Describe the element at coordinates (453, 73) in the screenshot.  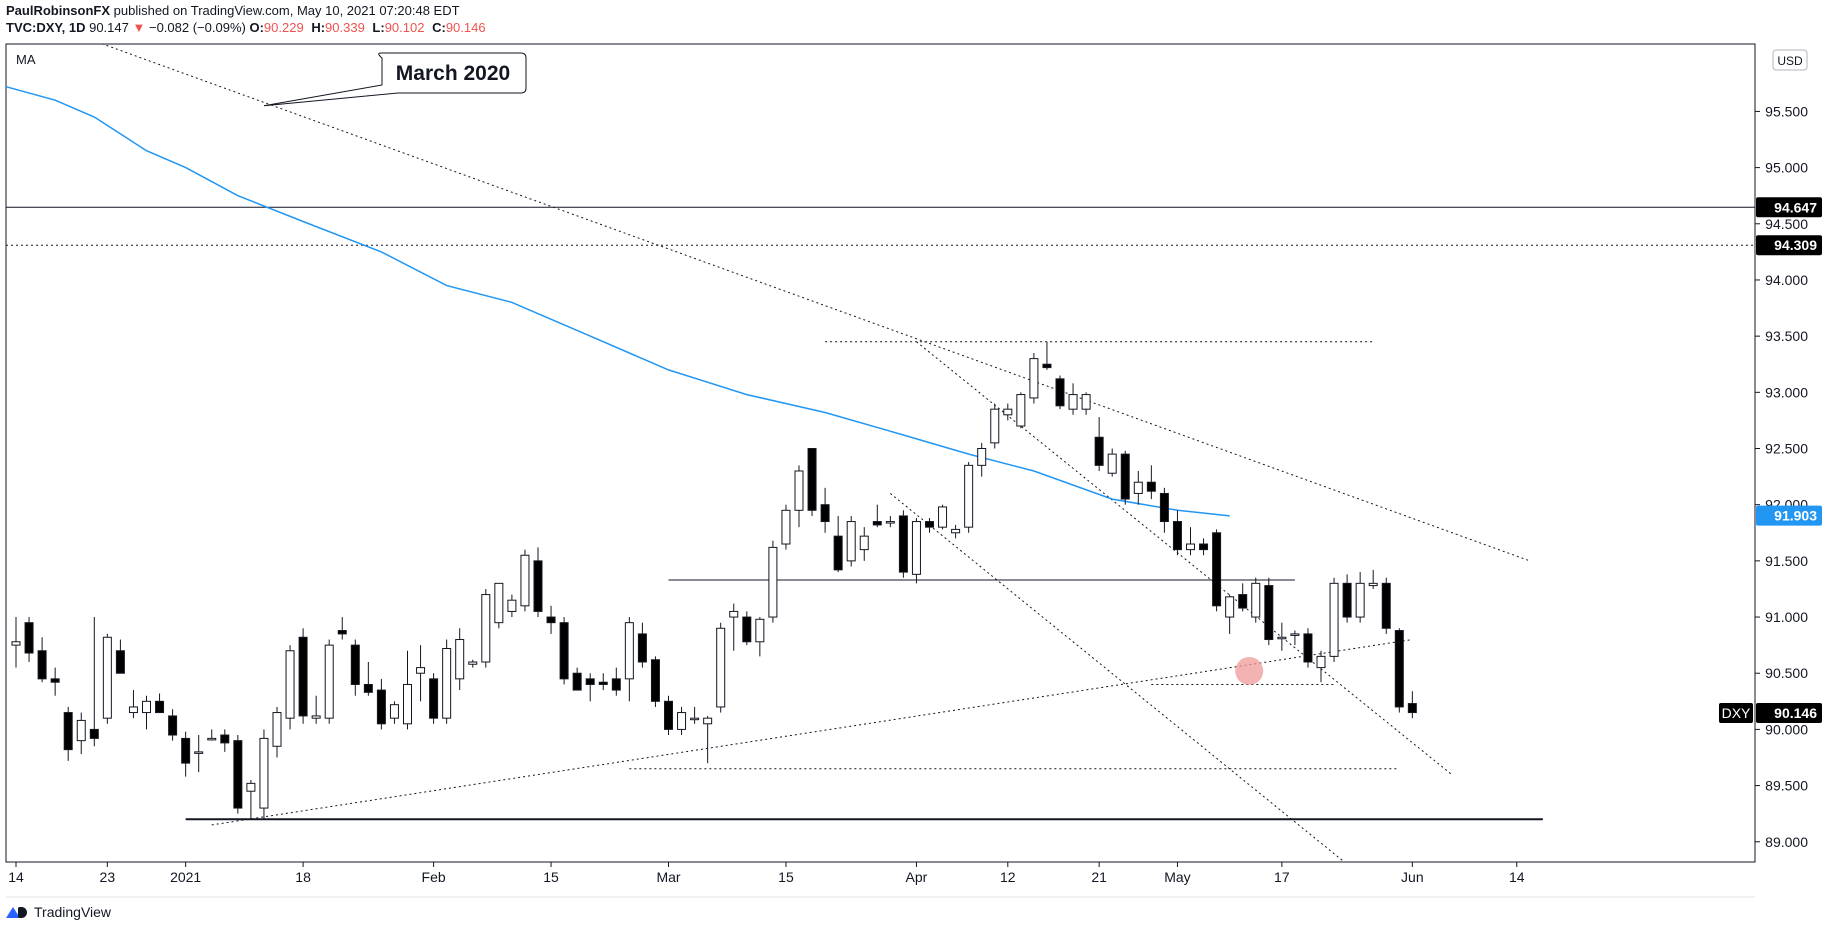
I see `callout-text: March 2020` at that location.